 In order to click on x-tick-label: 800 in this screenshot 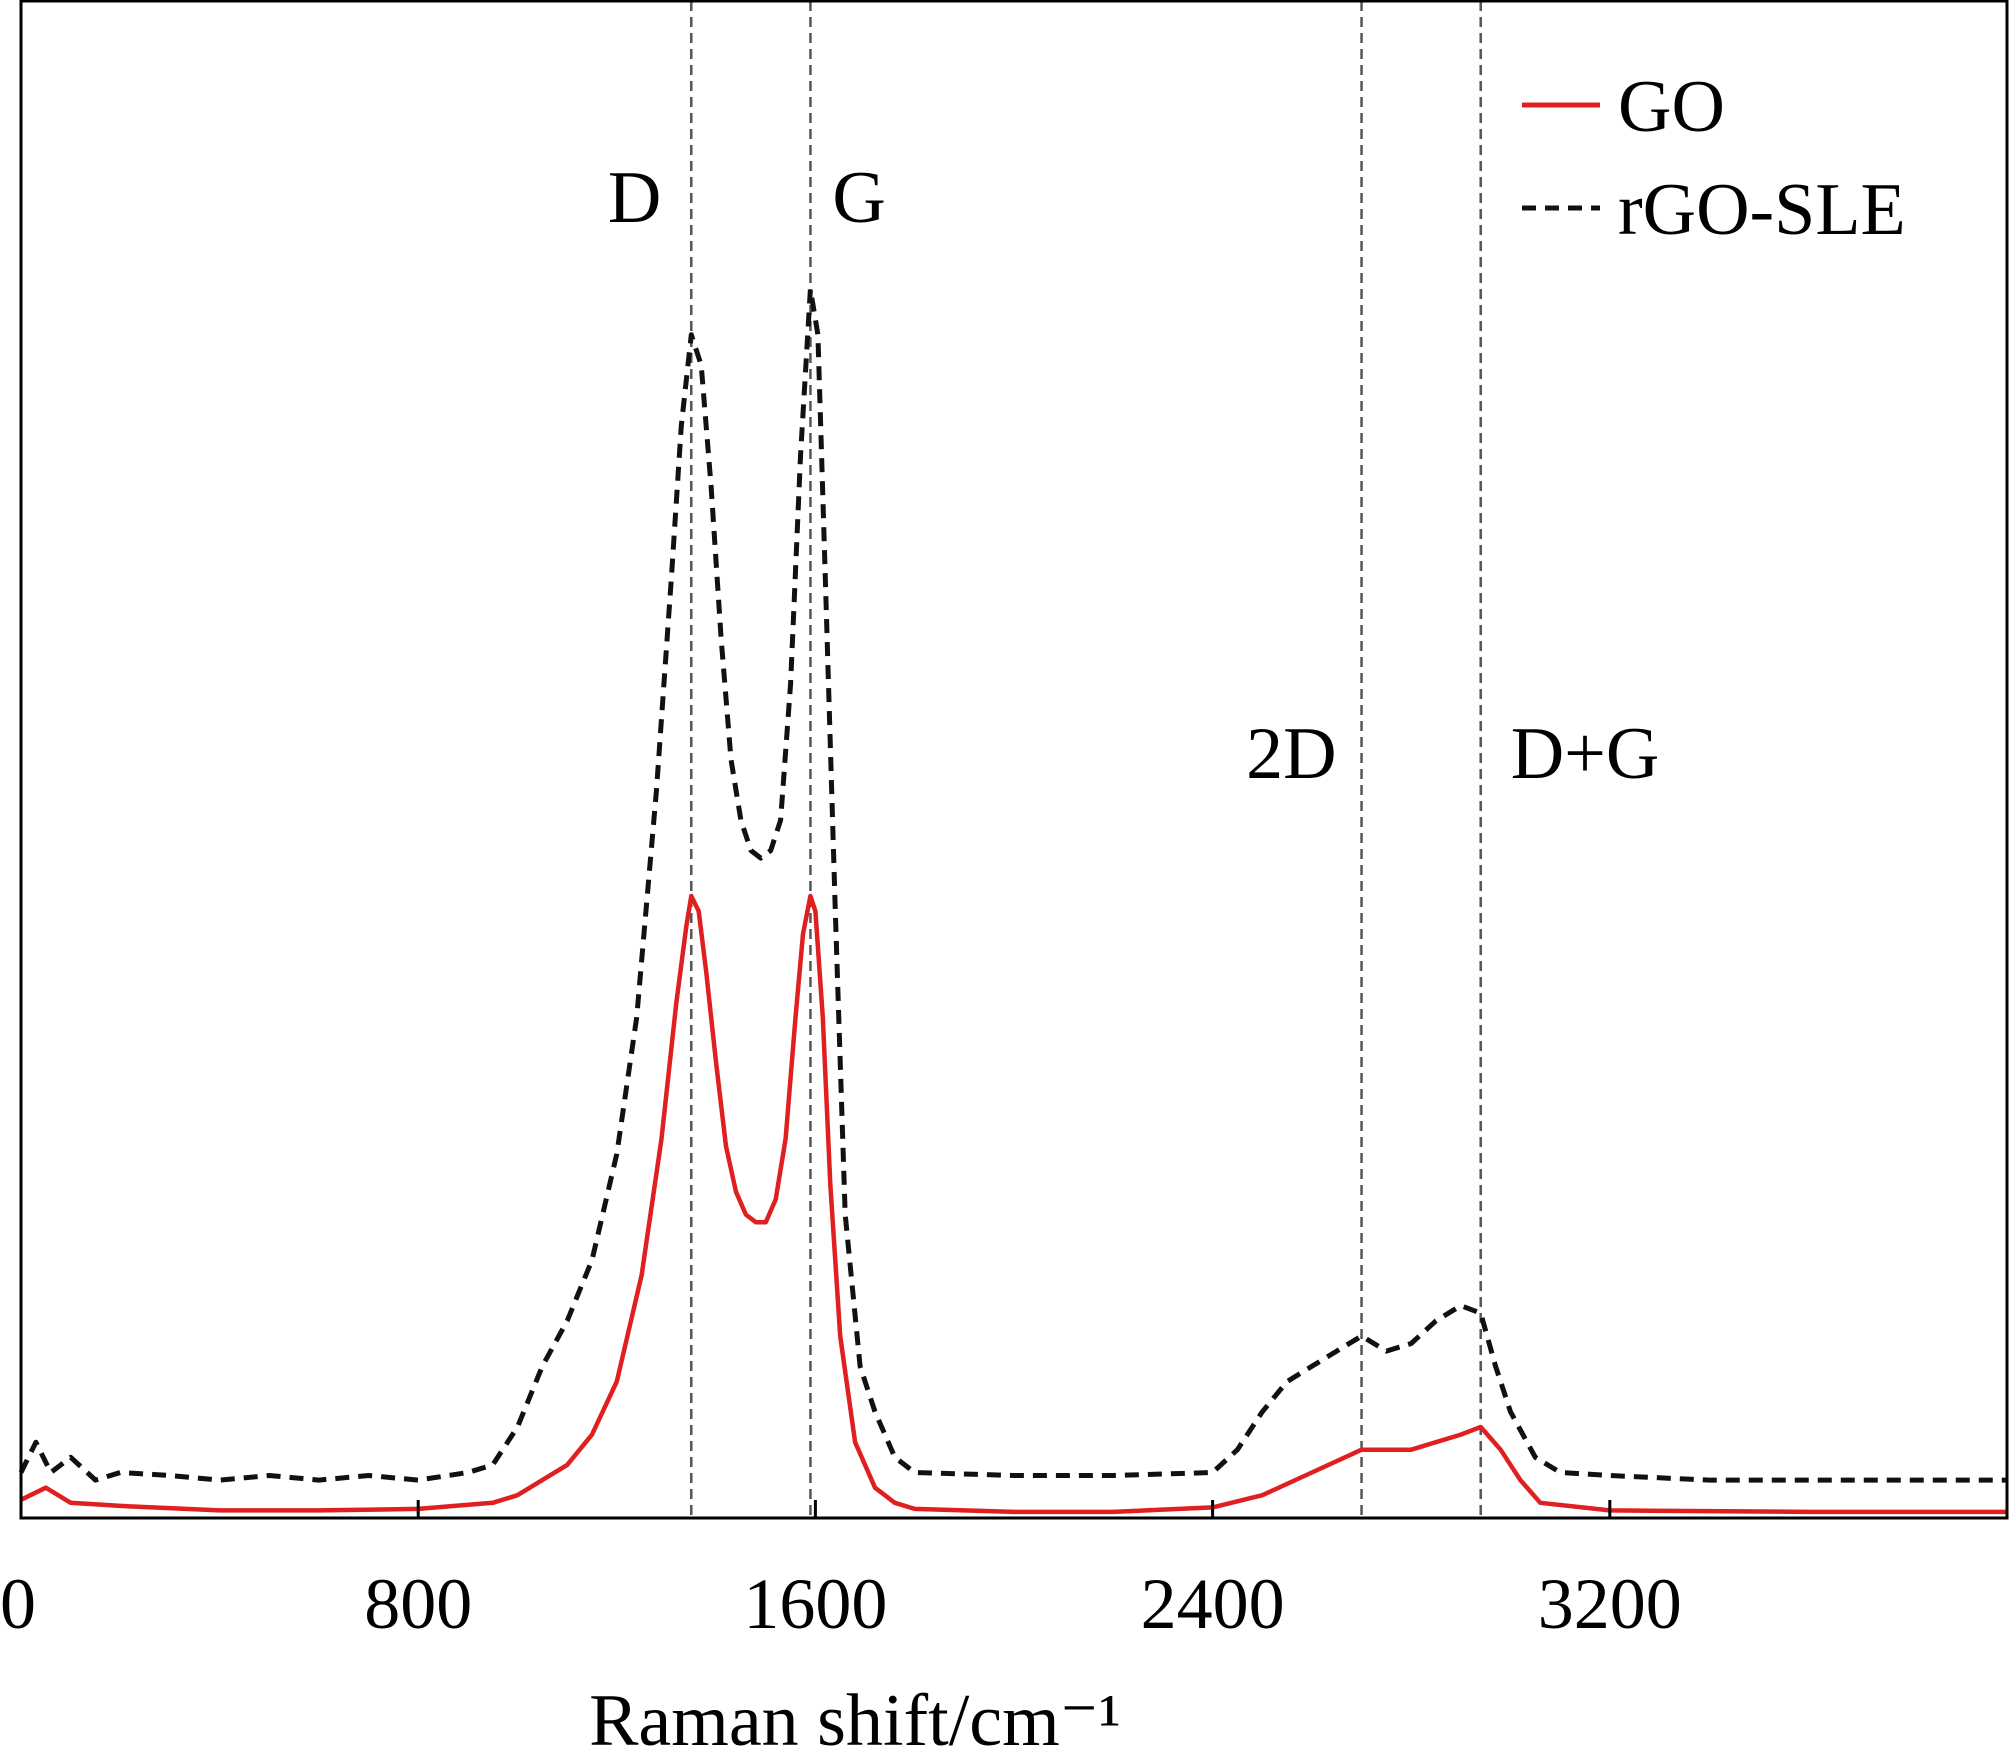, I will do `click(418, 1604)`.